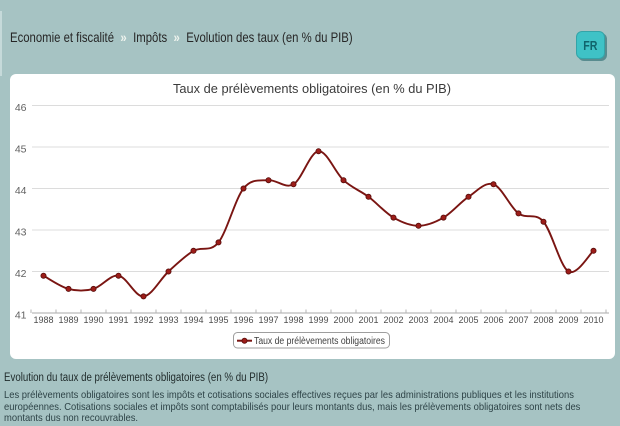 This screenshot has width=620, height=426. Describe the element at coordinates (518, 320) in the screenshot. I see `svg-text: 2007` at that location.